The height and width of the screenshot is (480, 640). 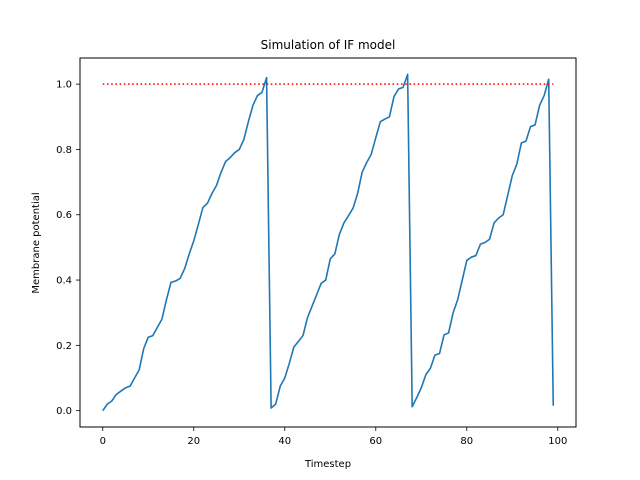 What do you see at coordinates (284, 441) in the screenshot?
I see `x-tick-label: 40` at bounding box center [284, 441].